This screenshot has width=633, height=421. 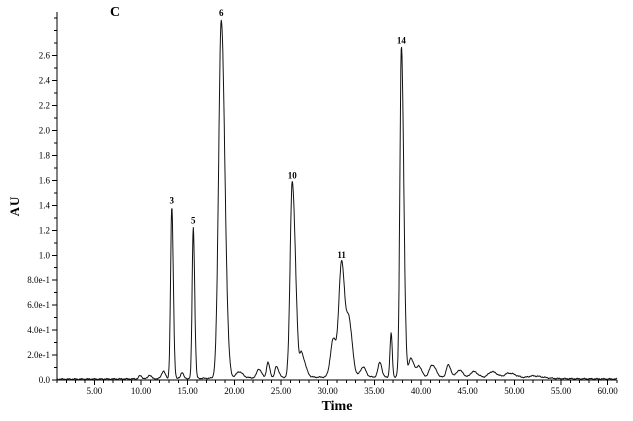 What do you see at coordinates (115, 12) in the screenshot?
I see `panel-label: C` at bounding box center [115, 12].